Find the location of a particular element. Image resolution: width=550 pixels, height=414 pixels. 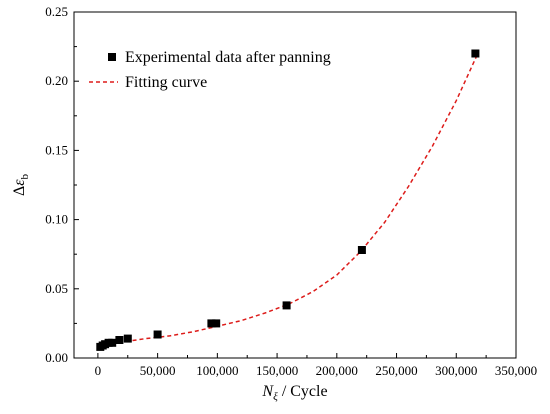

y-tick-label: 0.10 is located at coordinates (56, 219).